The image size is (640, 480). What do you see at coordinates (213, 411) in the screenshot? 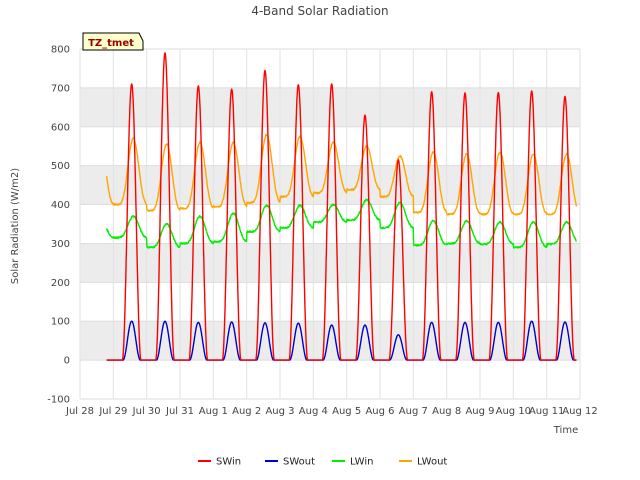
I see `x-tick-label: Aug 1` at bounding box center [213, 411].